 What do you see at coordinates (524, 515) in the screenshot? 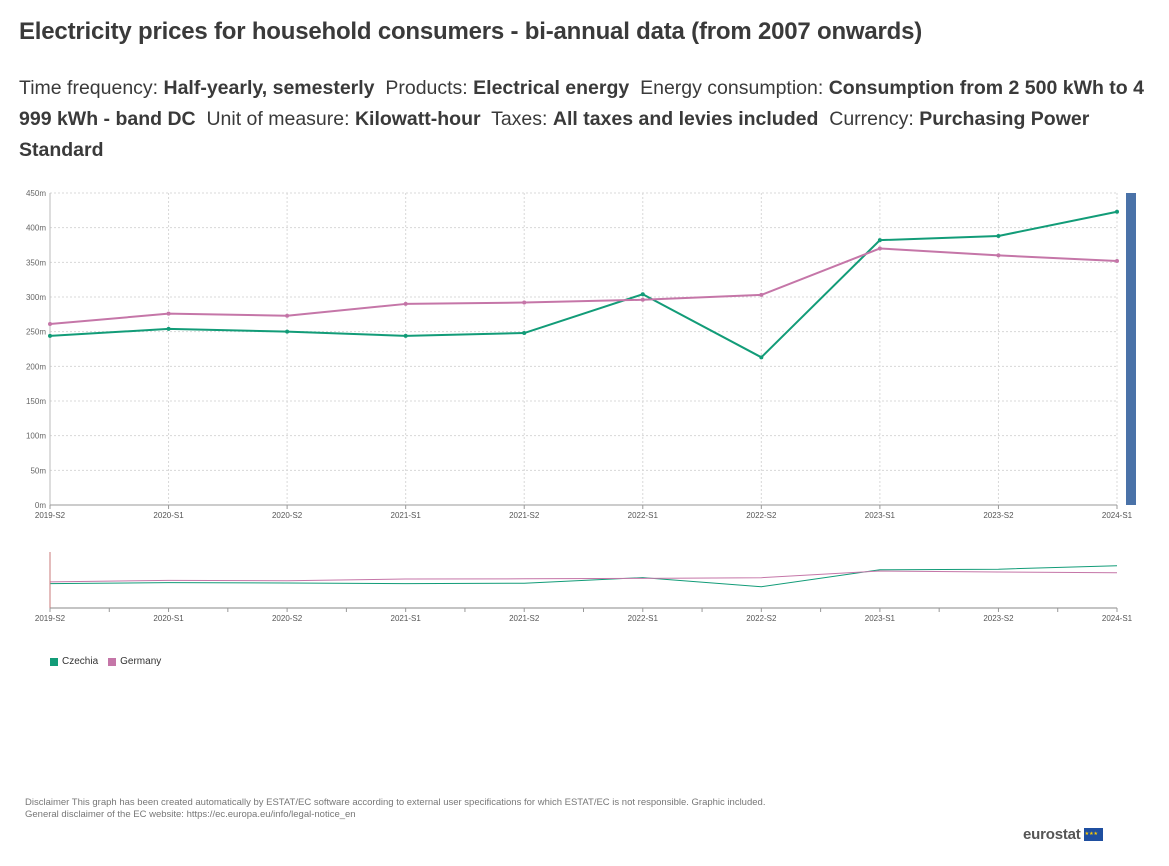
I see `x-tick-label: 2021-S2` at bounding box center [524, 515].